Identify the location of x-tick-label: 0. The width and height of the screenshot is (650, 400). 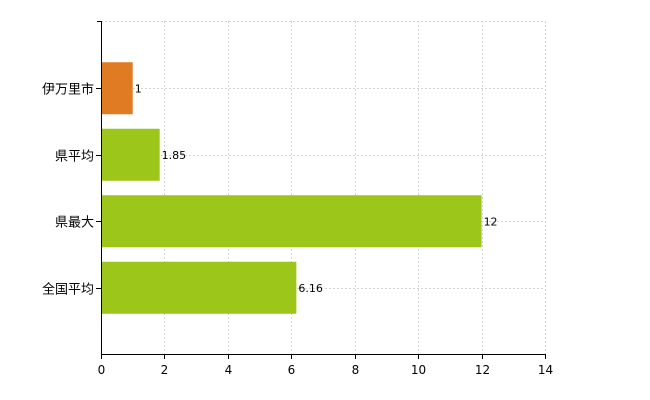
(102, 370).